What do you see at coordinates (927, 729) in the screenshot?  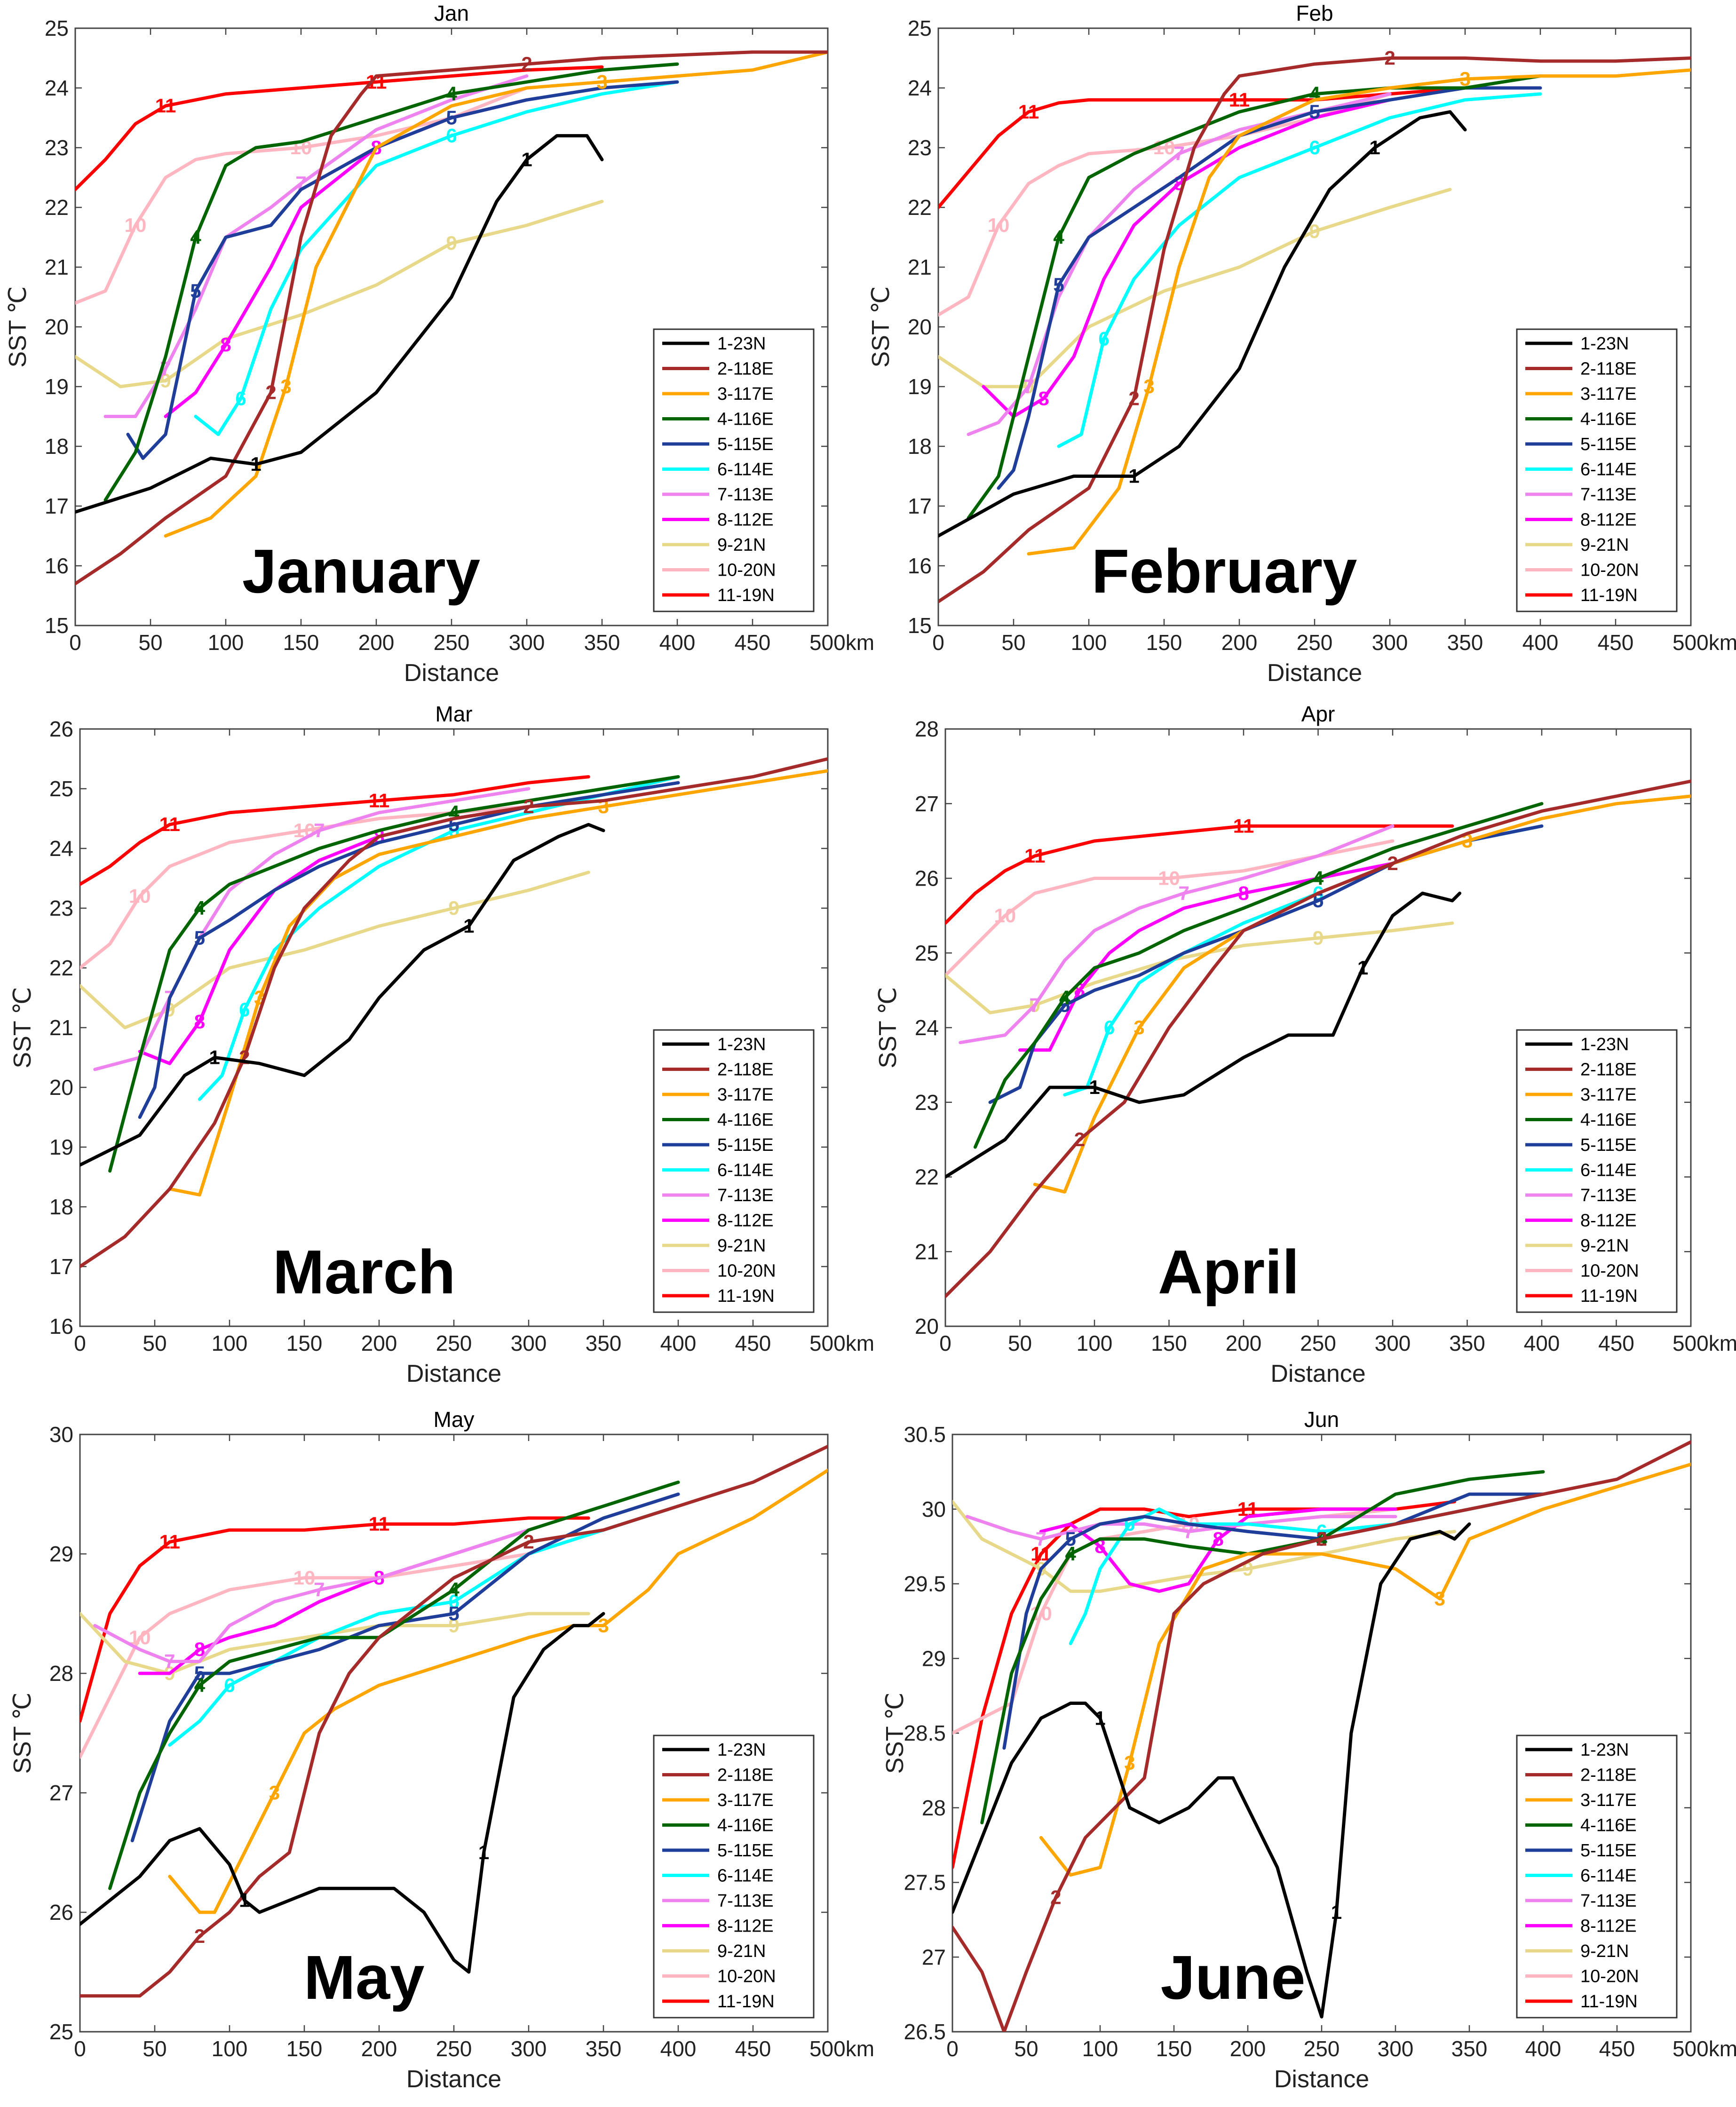 I see `y-tick-label: 28` at bounding box center [927, 729].